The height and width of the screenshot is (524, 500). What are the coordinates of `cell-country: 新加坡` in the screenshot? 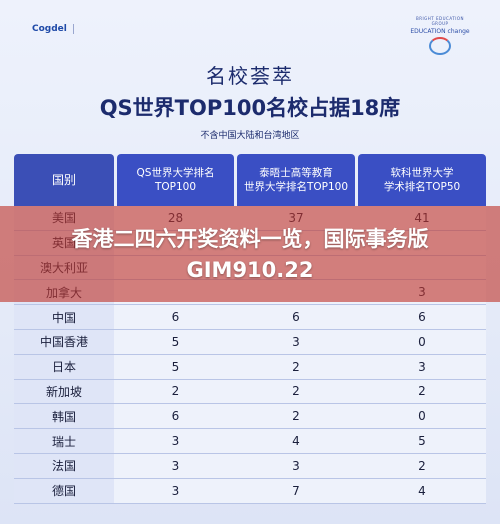 It's located at (64, 391).